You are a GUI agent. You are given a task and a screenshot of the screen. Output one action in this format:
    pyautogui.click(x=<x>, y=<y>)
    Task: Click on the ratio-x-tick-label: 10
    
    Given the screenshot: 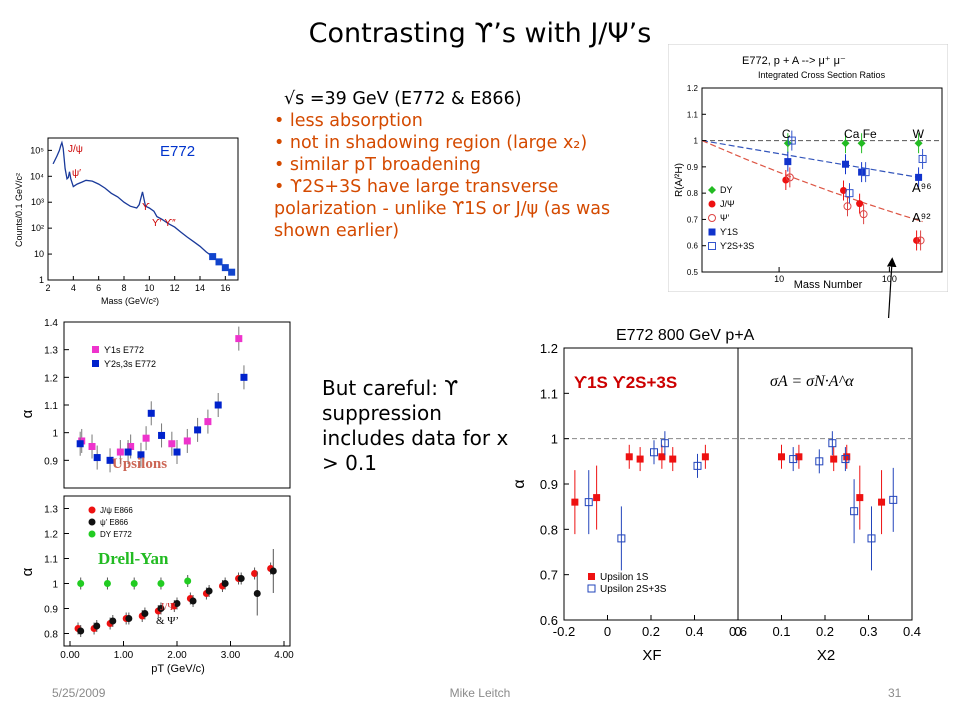 What is the action you would take?
    pyautogui.click(x=779, y=279)
    